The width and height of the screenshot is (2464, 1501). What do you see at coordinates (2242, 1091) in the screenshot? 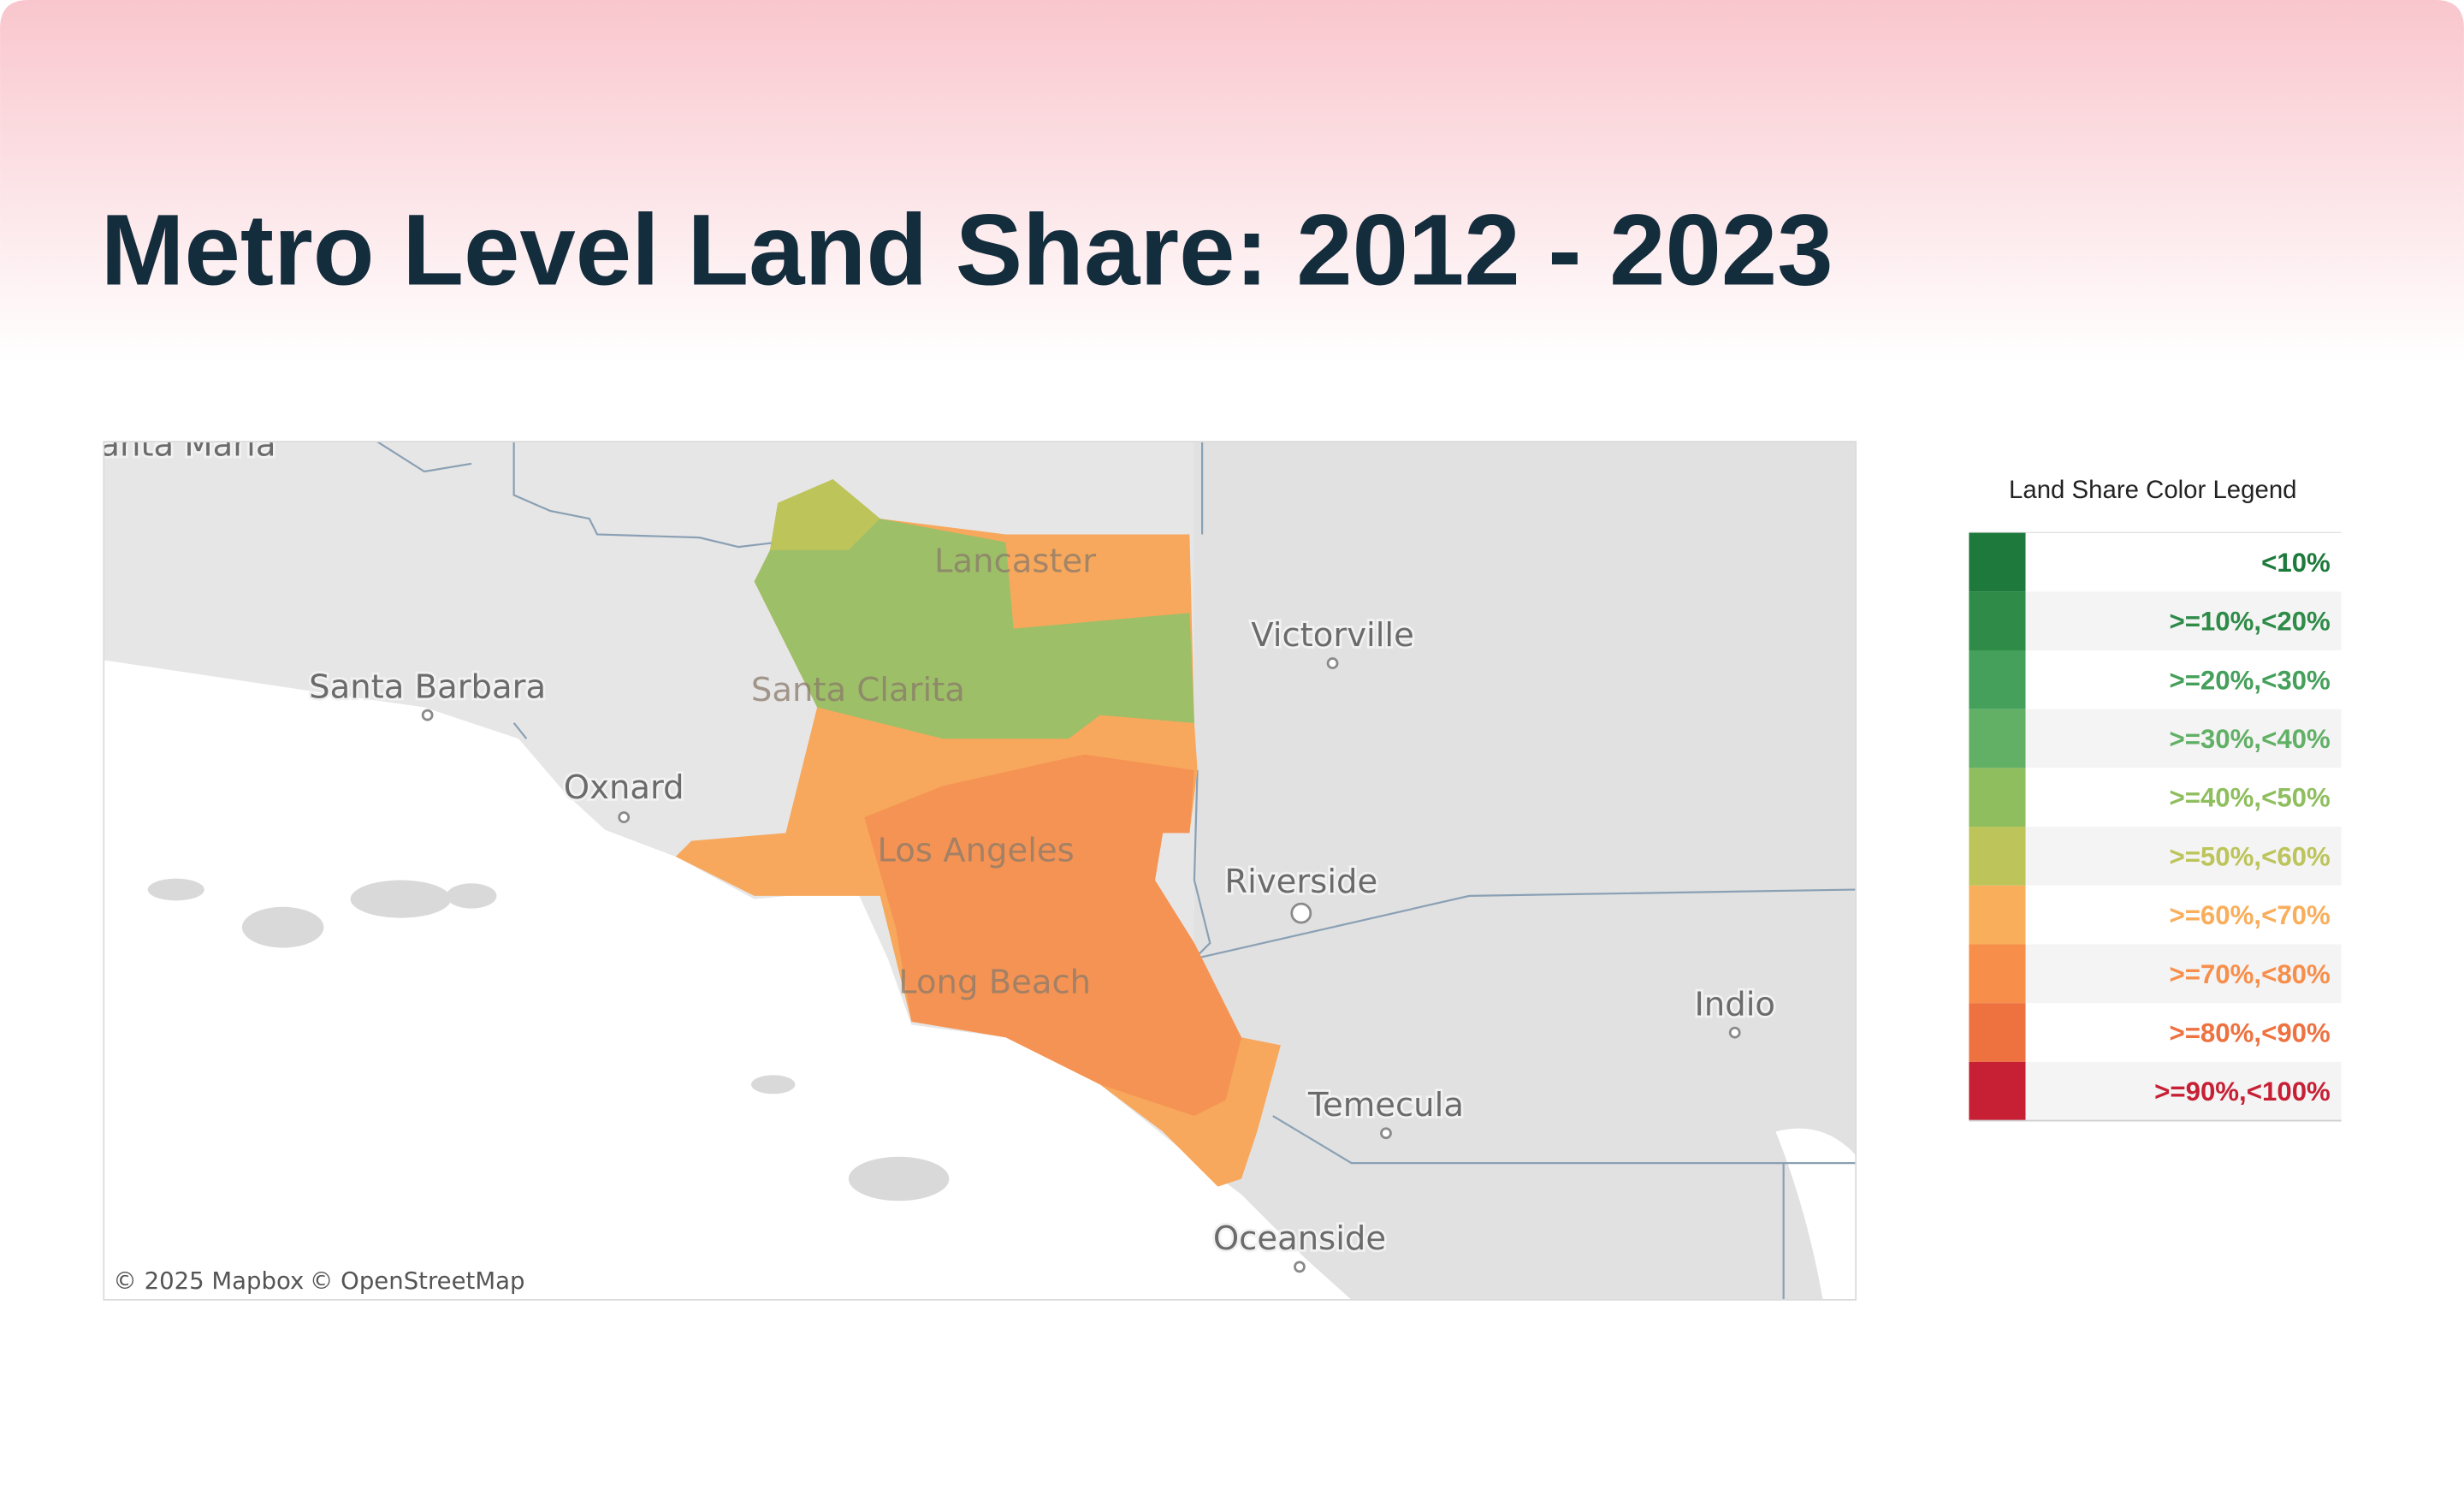
I see `legend-label: >=90%,<100%` at bounding box center [2242, 1091].